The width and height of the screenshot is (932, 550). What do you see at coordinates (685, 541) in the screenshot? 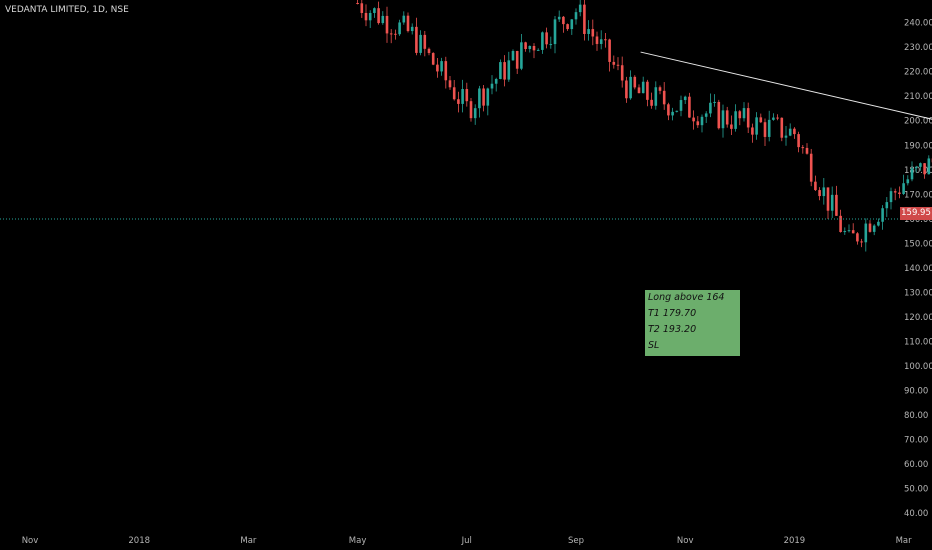
I see `x-tick-label: Nov` at bounding box center [685, 541].